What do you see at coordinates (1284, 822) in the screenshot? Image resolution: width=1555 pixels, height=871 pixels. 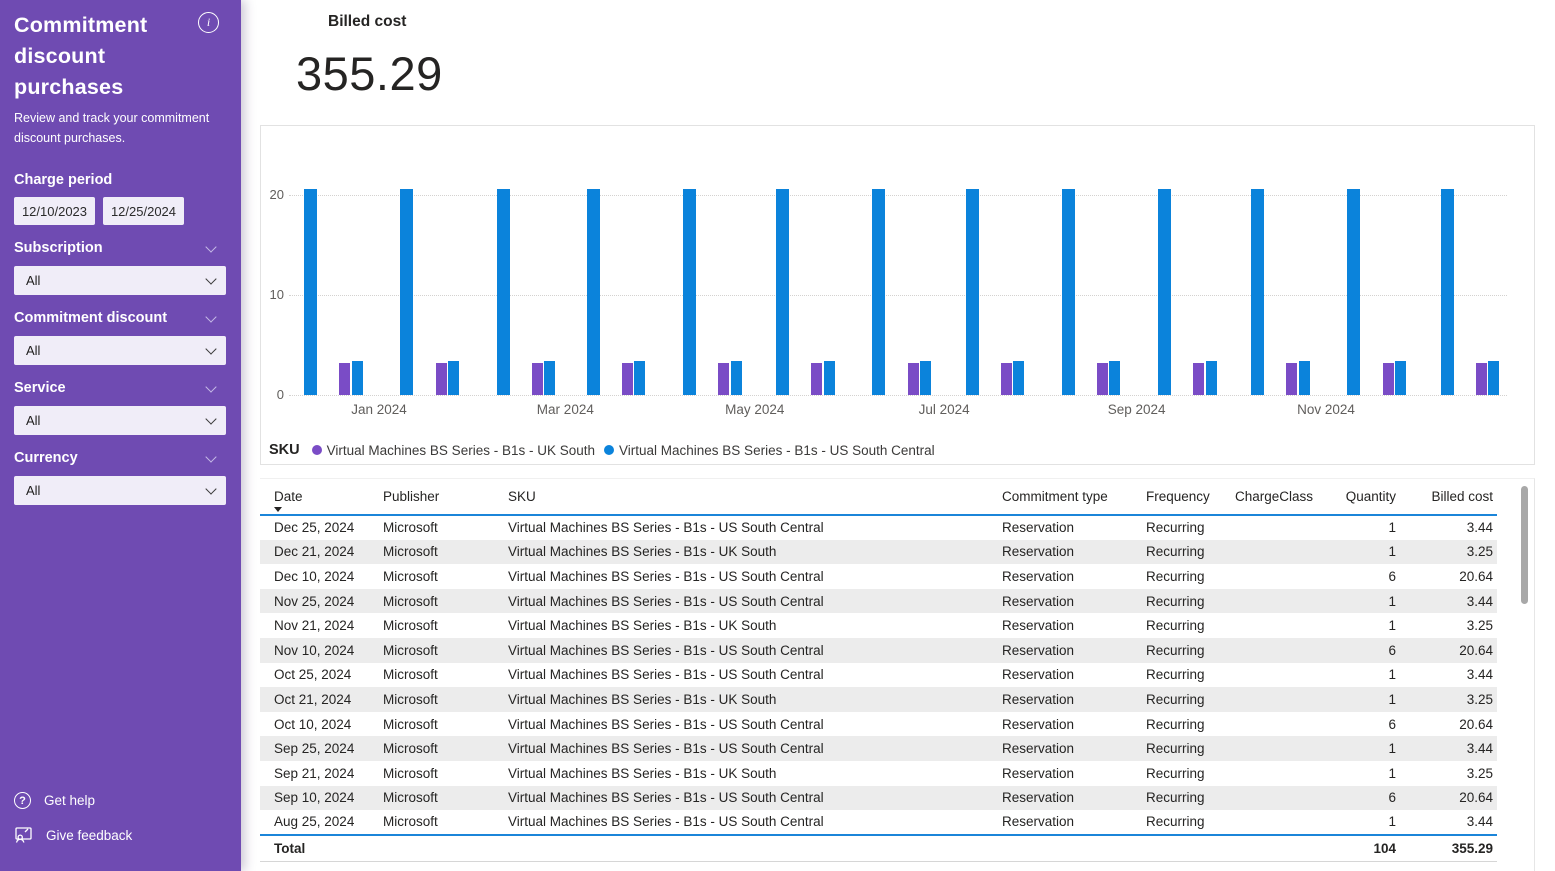 I see `table-cell` at bounding box center [1284, 822].